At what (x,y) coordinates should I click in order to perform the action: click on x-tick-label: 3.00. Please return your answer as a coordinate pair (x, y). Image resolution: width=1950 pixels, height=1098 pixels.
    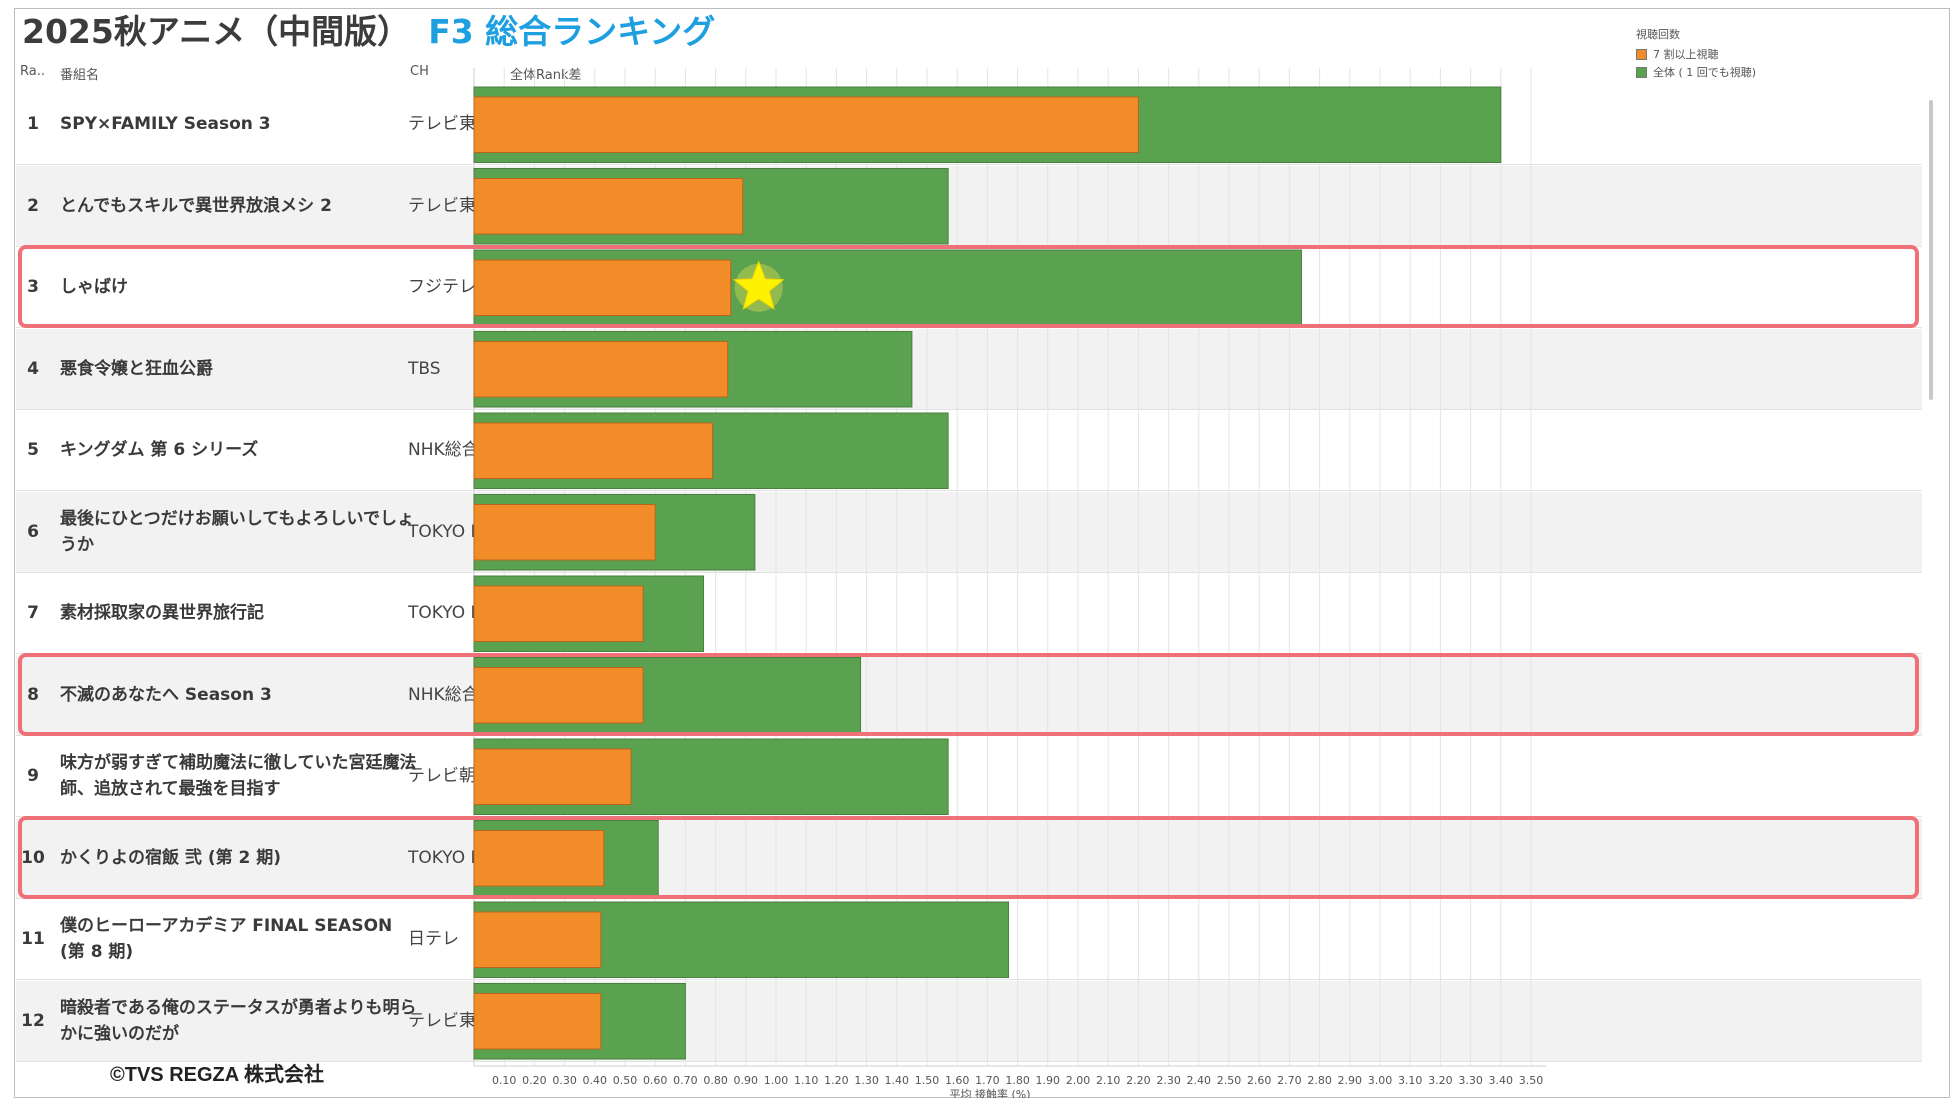
    Looking at the image, I should click on (1380, 1080).